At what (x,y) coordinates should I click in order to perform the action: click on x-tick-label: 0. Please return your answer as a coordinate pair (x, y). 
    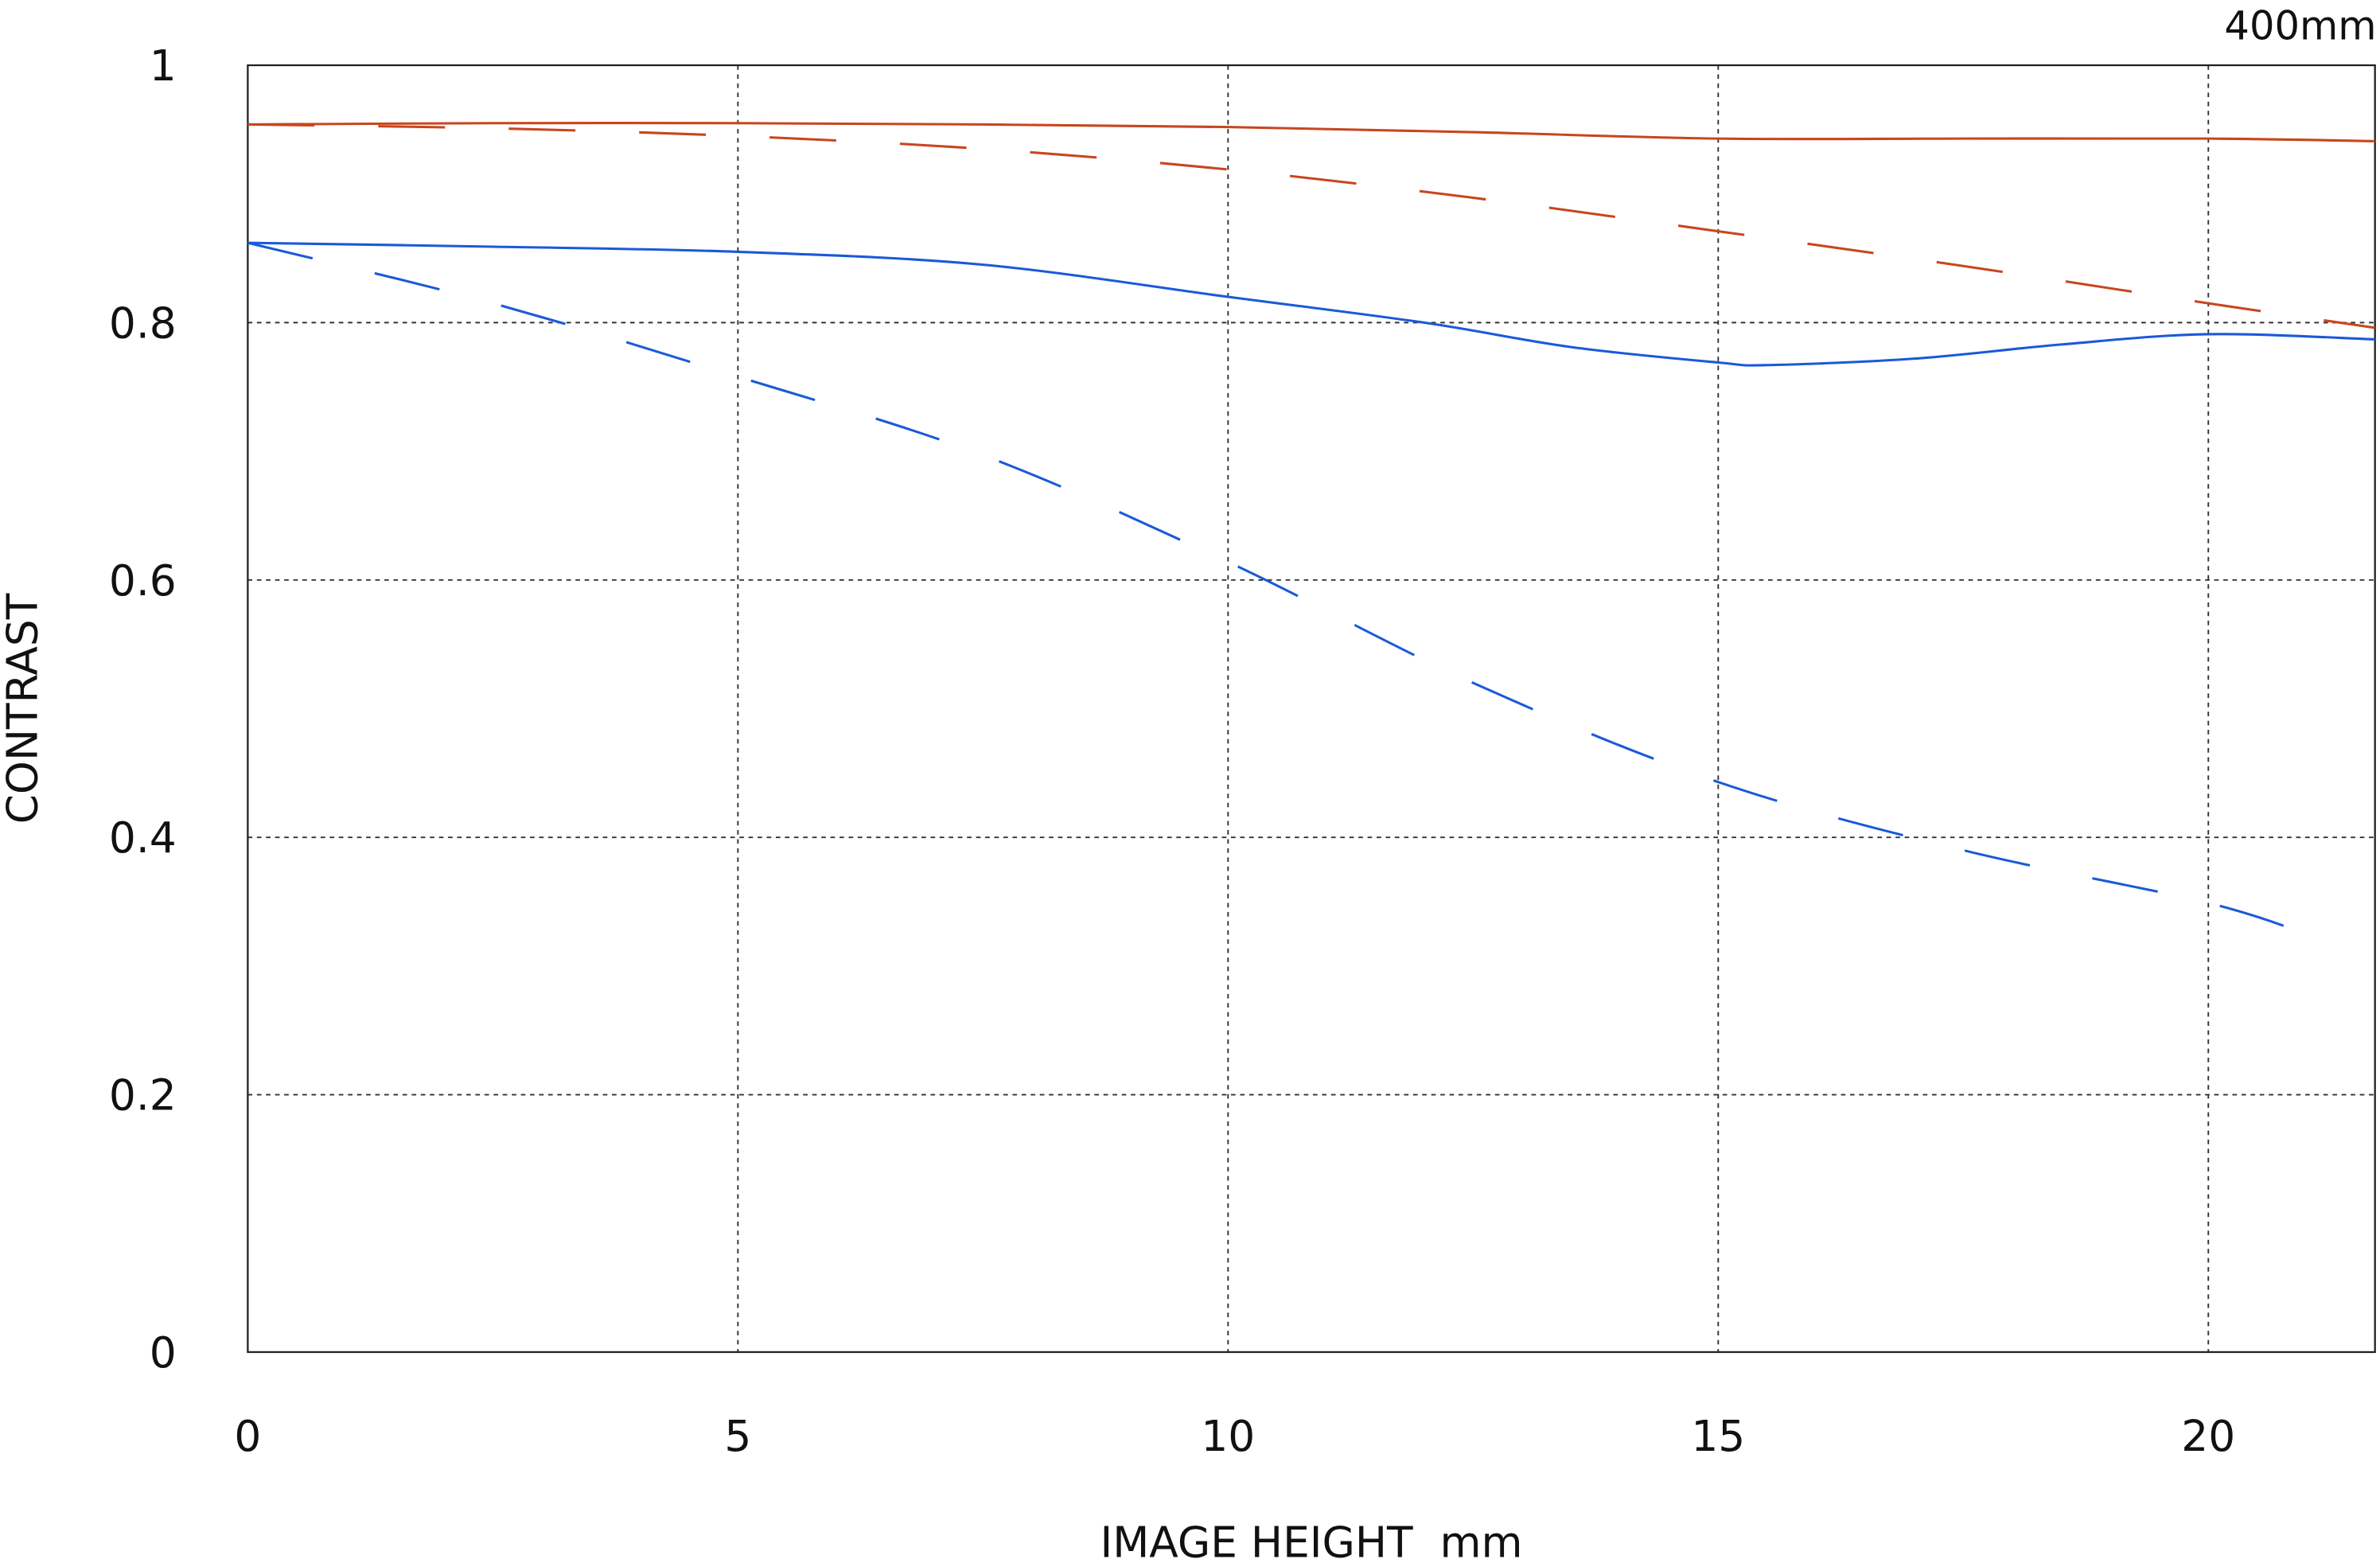
    Looking at the image, I should click on (247, 1436).